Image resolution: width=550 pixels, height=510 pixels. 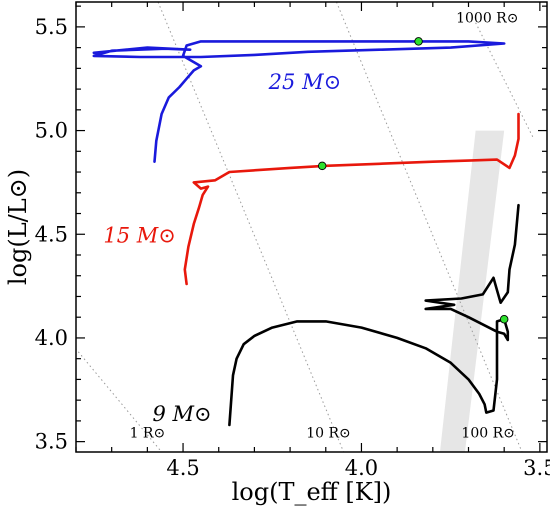 What do you see at coordinates (51, 131) in the screenshot?
I see `y-tick-label: 5.0` at bounding box center [51, 131].